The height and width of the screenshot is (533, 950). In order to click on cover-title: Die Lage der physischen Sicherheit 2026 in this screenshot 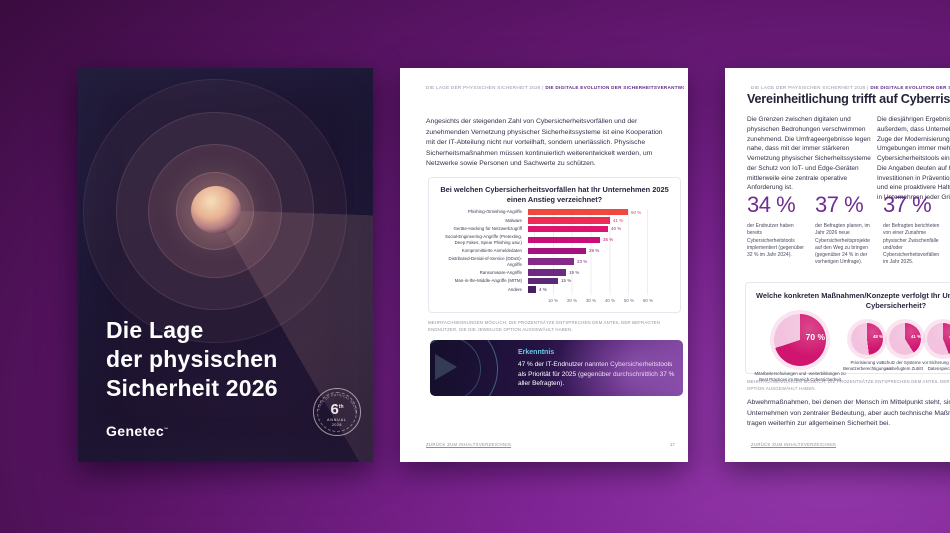, I will do `click(192, 359)`.